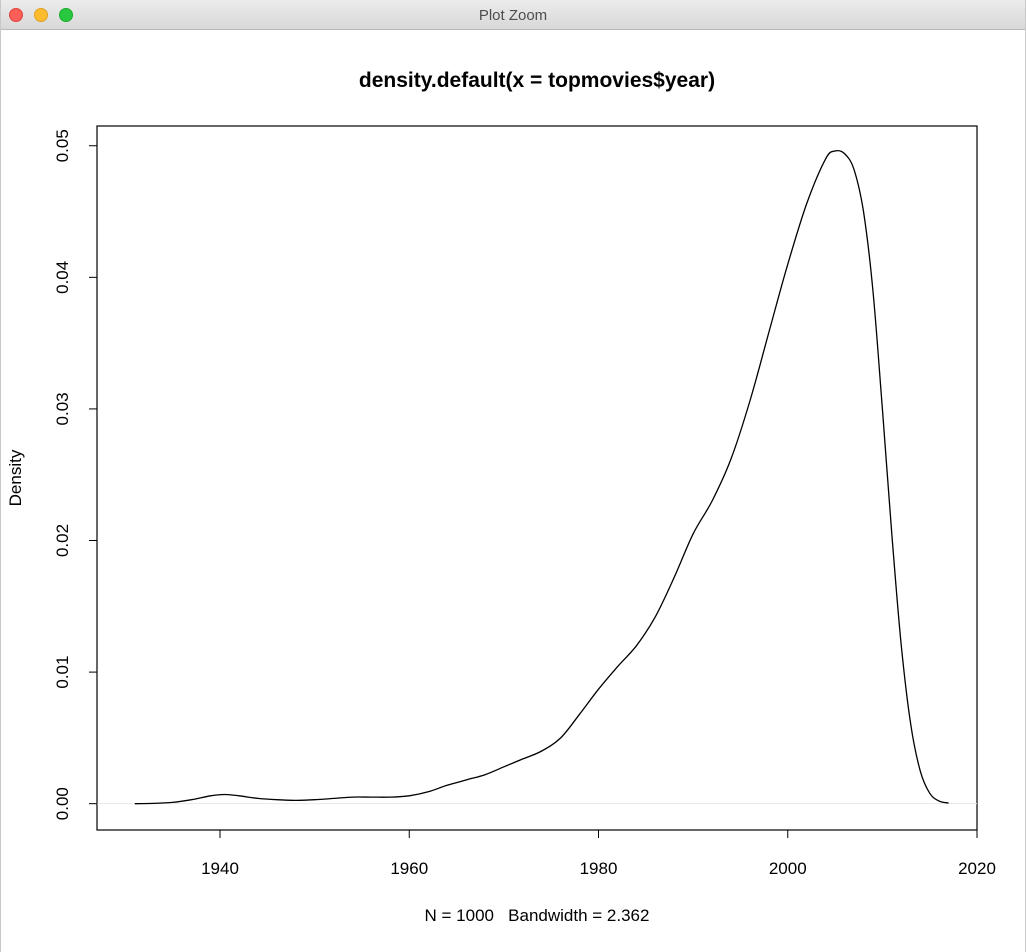  Describe the element at coordinates (788, 868) in the screenshot. I see `x-tick-label: 2000` at that location.